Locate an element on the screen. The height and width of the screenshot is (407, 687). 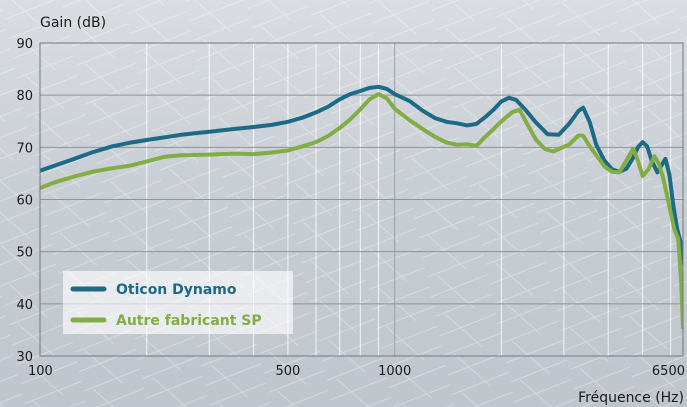
y-tick-label: 30 is located at coordinates (24, 357).